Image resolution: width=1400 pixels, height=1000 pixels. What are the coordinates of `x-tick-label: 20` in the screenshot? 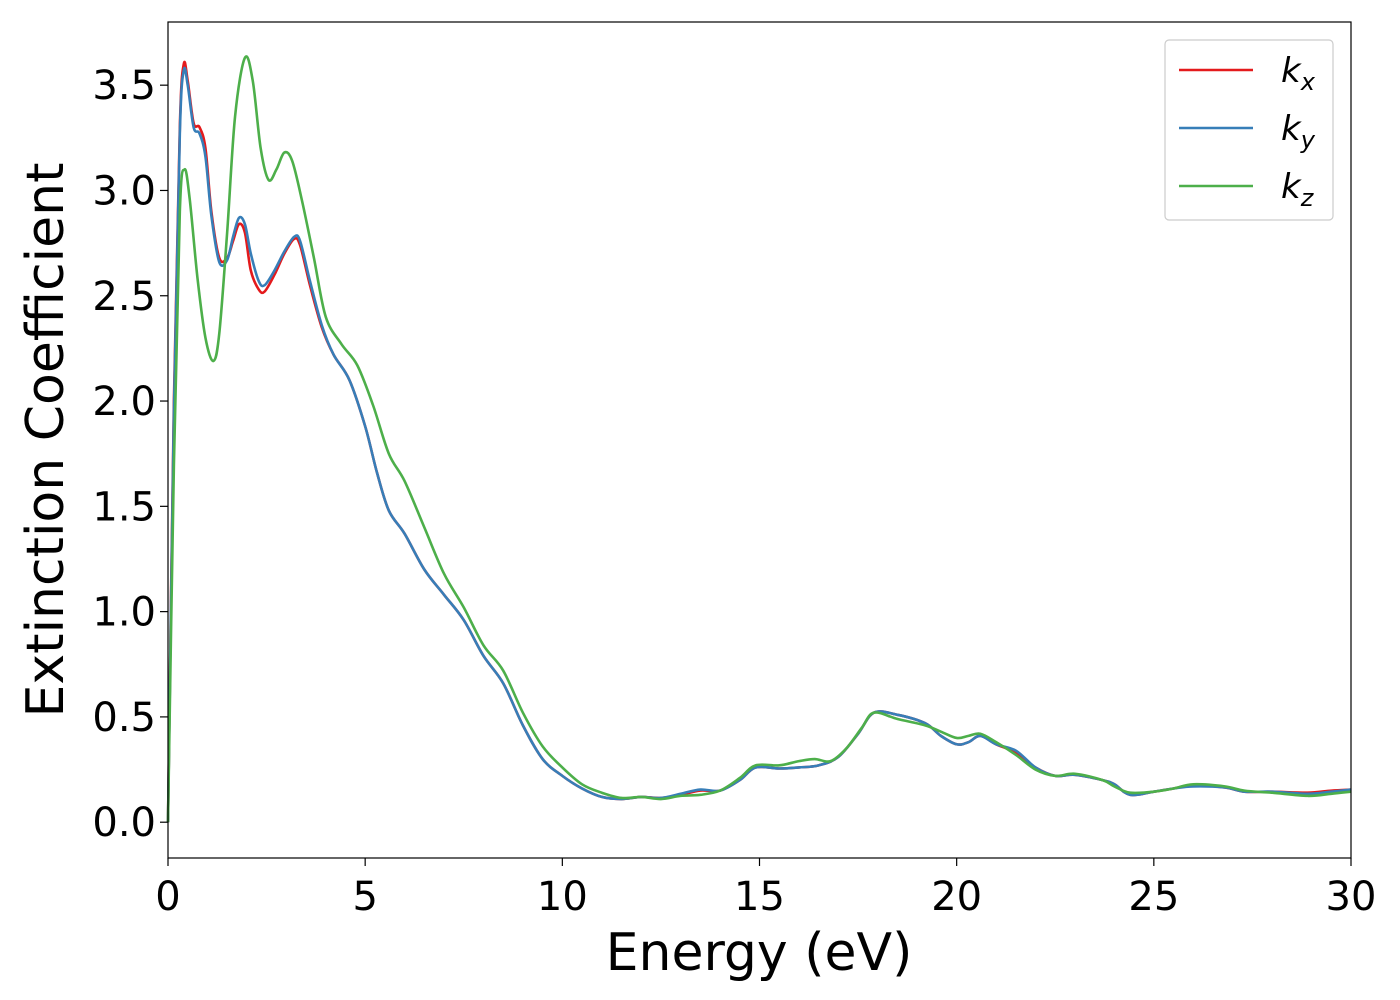 It's located at (956, 897).